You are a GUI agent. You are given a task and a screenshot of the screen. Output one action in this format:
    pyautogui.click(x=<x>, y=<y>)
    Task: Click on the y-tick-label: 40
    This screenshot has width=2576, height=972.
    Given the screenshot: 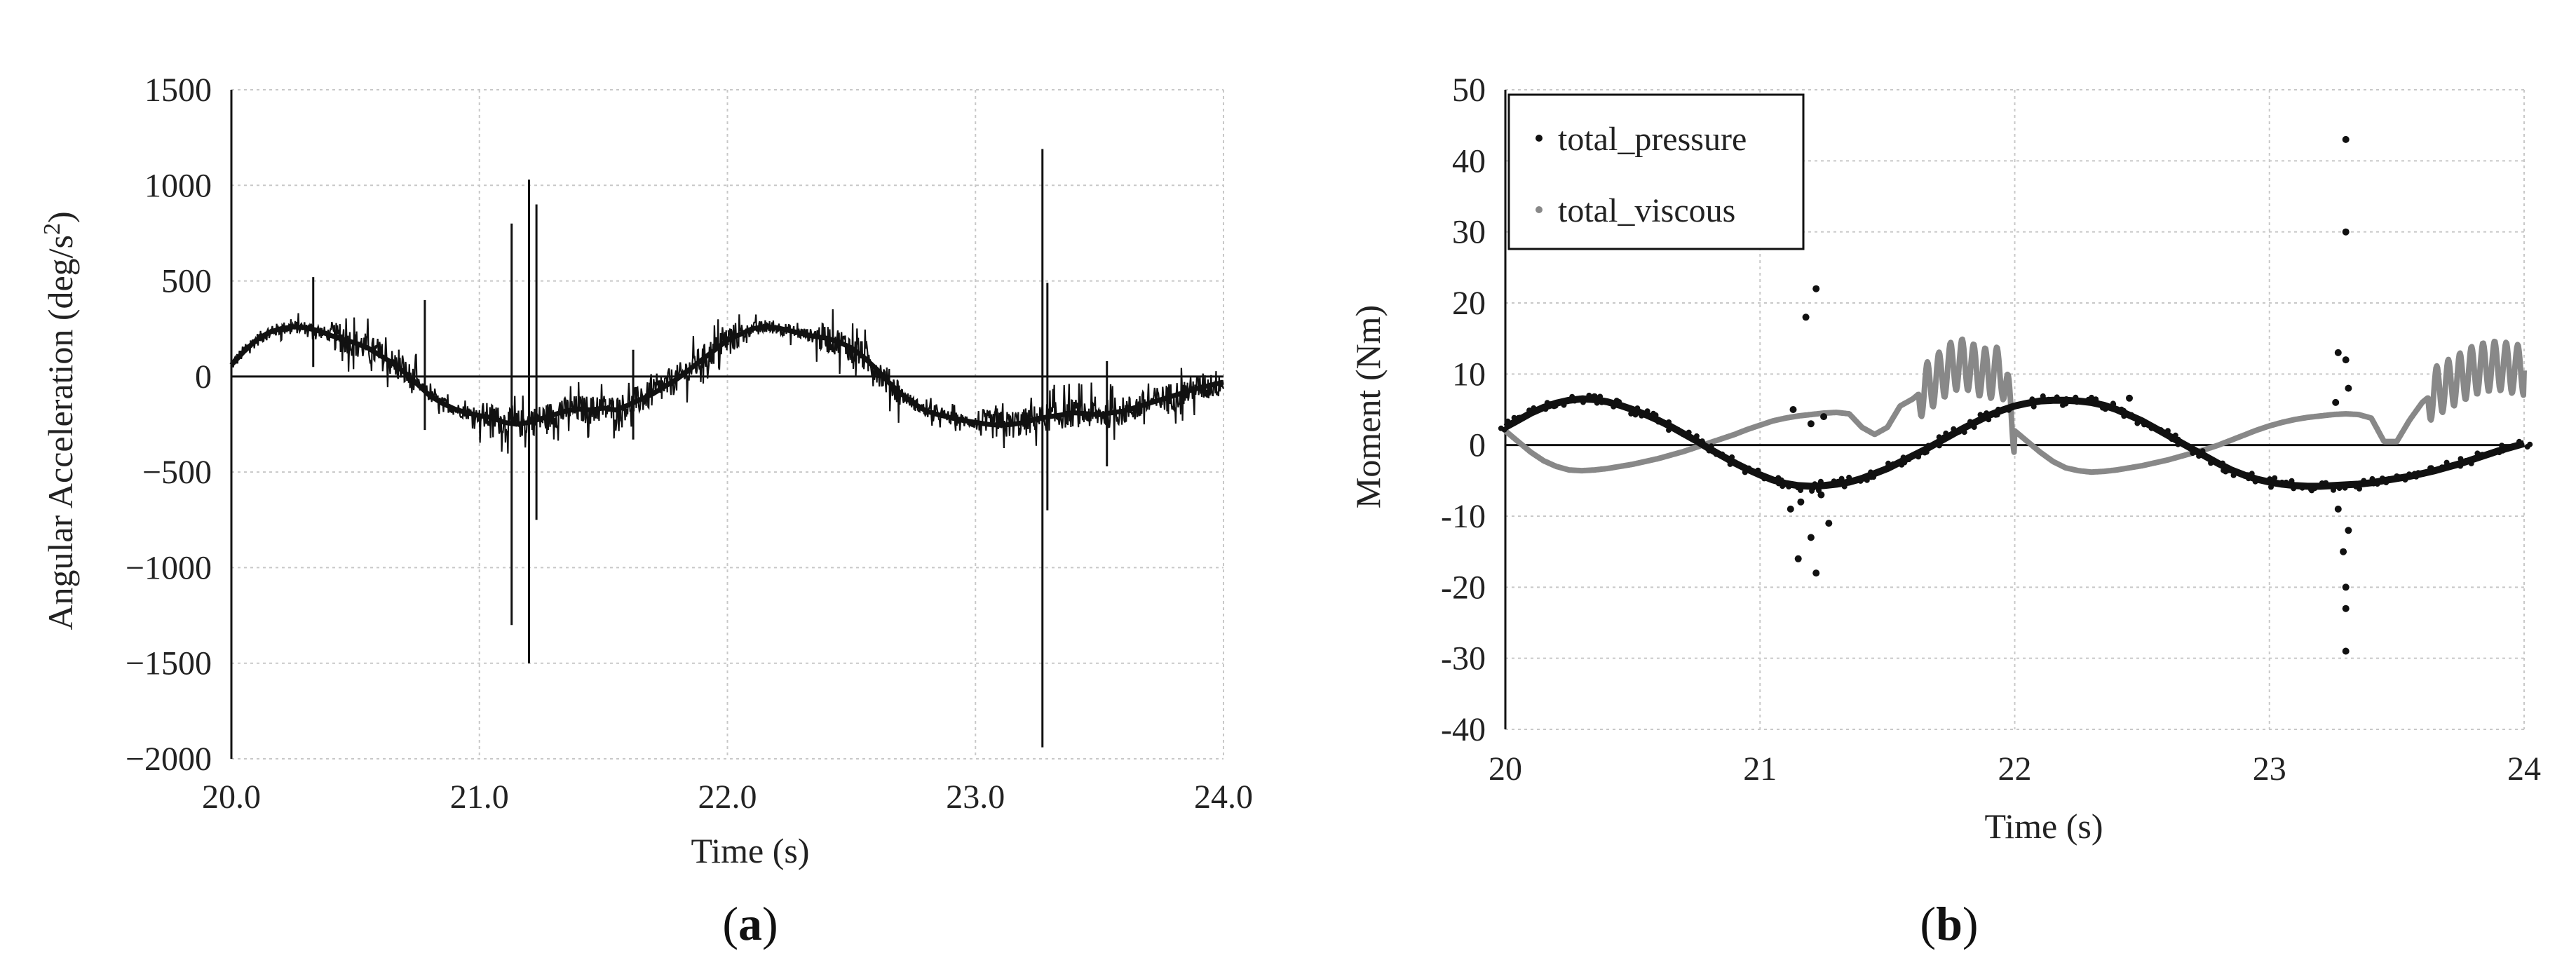 What is the action you would take?
    pyautogui.click(x=1469, y=161)
    